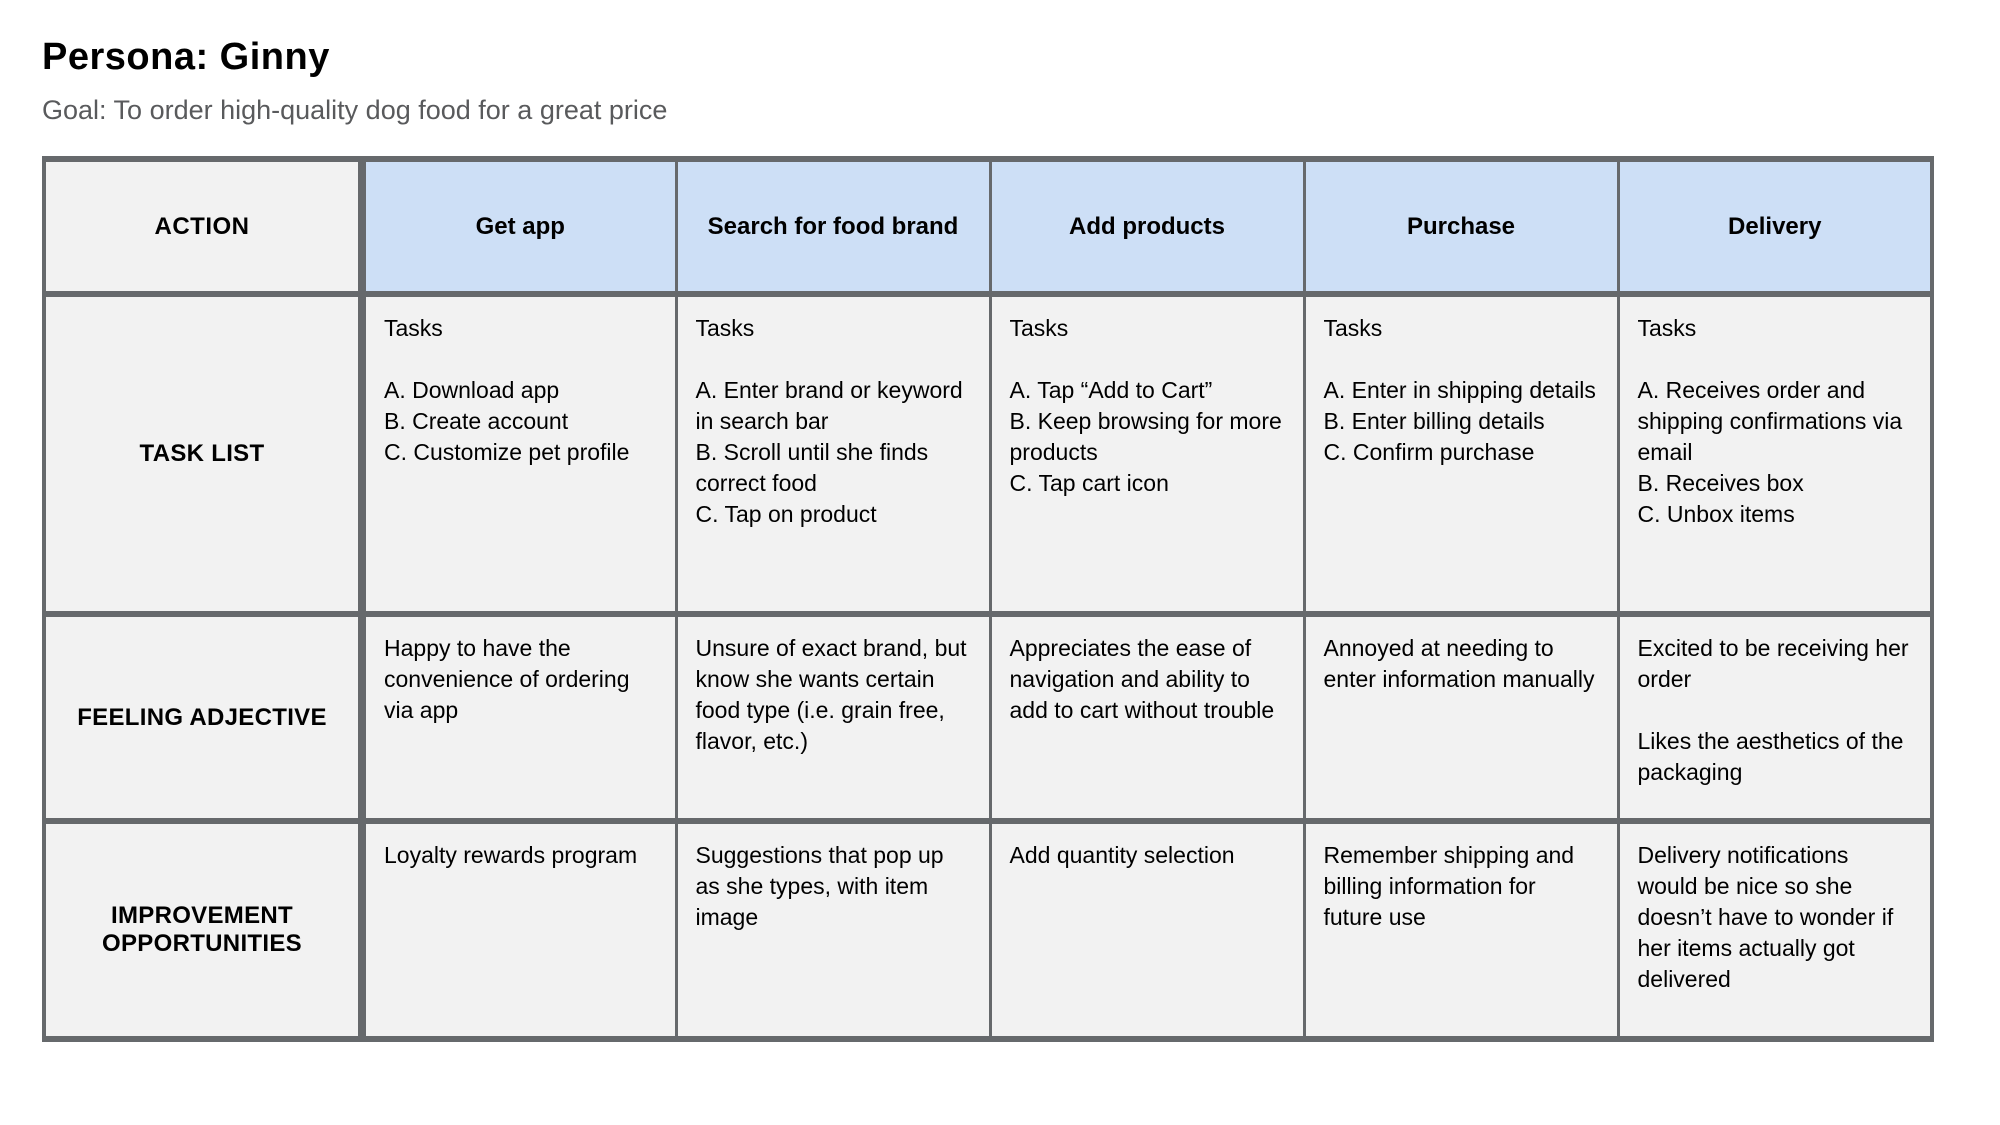 This screenshot has width=2000, height=1125. Describe the element at coordinates (1461, 226) in the screenshot. I see `stage-header-purchase: Purchase` at that location.